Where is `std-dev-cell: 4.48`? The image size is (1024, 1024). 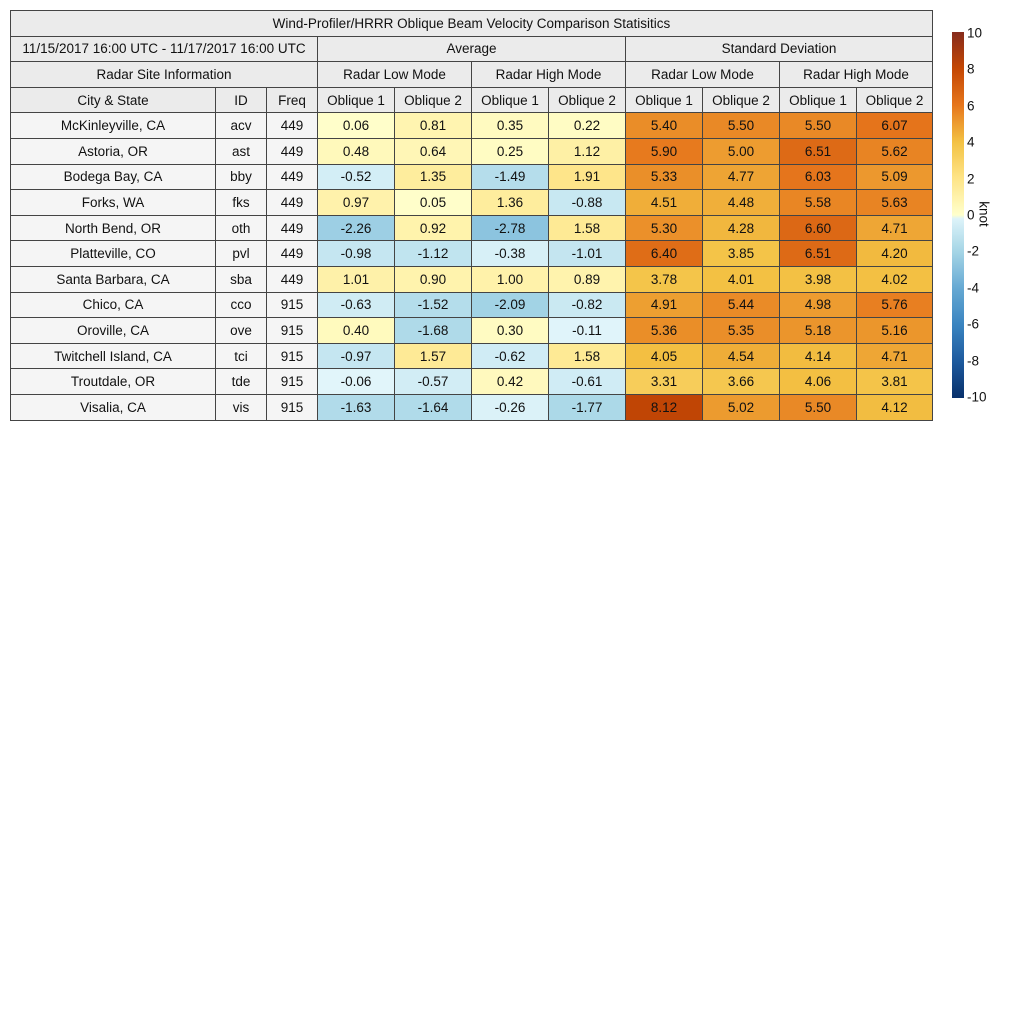 std-dev-cell: 4.48 is located at coordinates (741, 202).